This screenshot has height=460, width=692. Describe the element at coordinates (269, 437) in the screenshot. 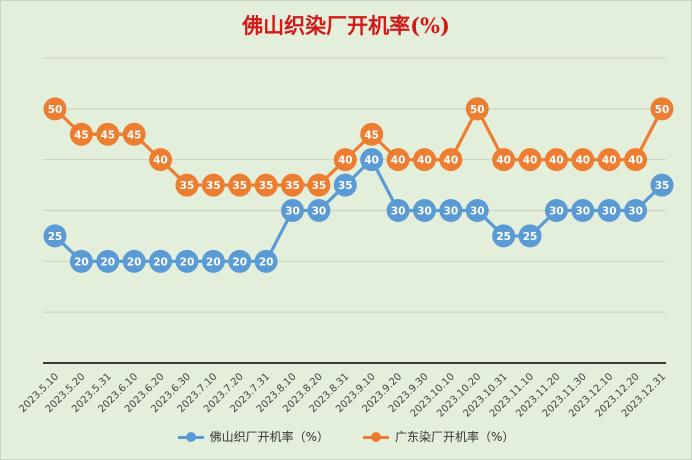

I see `legend-label: 佛山织厂开机率（%）` at that location.